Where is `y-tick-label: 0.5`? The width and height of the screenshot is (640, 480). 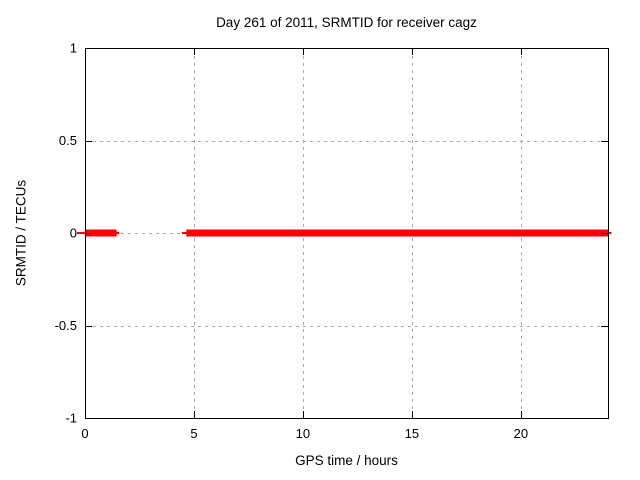 y-tick-label: 0.5 is located at coordinates (68, 140).